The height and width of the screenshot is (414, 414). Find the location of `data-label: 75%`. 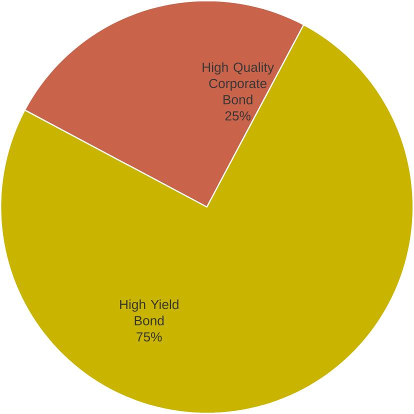

data-label: 75% is located at coordinates (149, 337).